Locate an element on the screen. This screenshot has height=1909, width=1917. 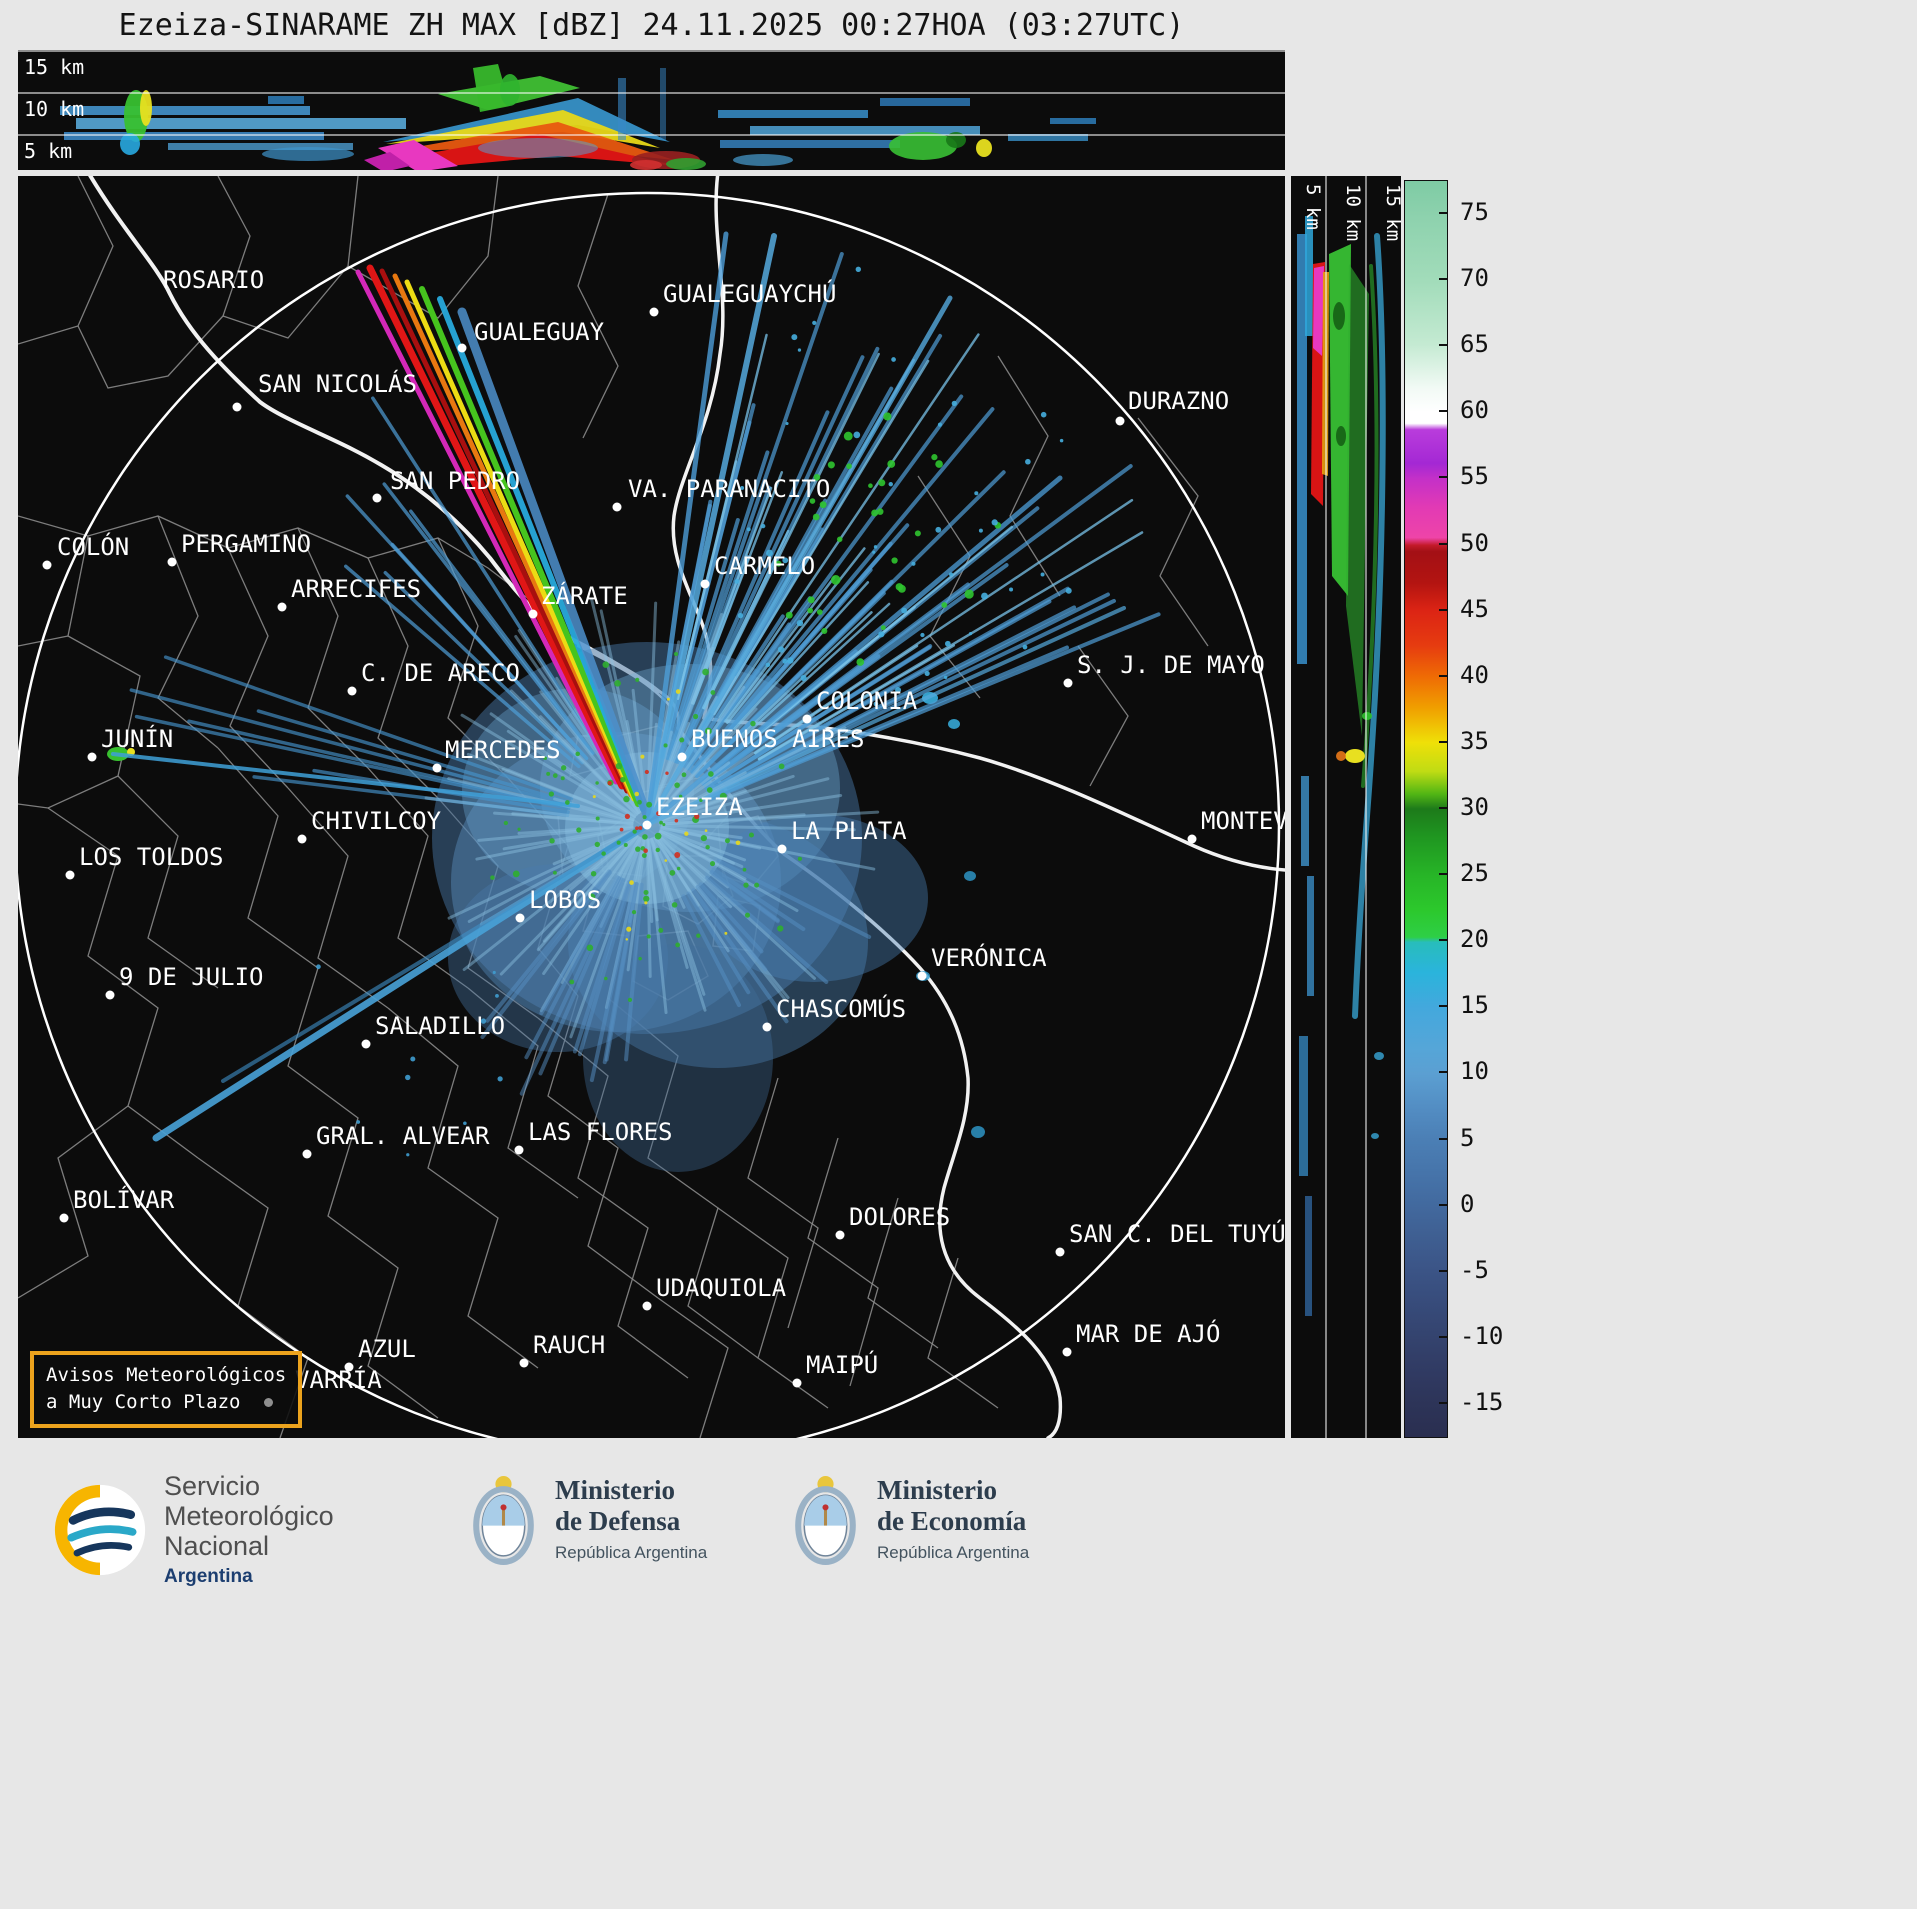
city-marker-san-c-del-tuyu: SAN C. DEL TUYÚ is located at coordinates (1170, 1237).